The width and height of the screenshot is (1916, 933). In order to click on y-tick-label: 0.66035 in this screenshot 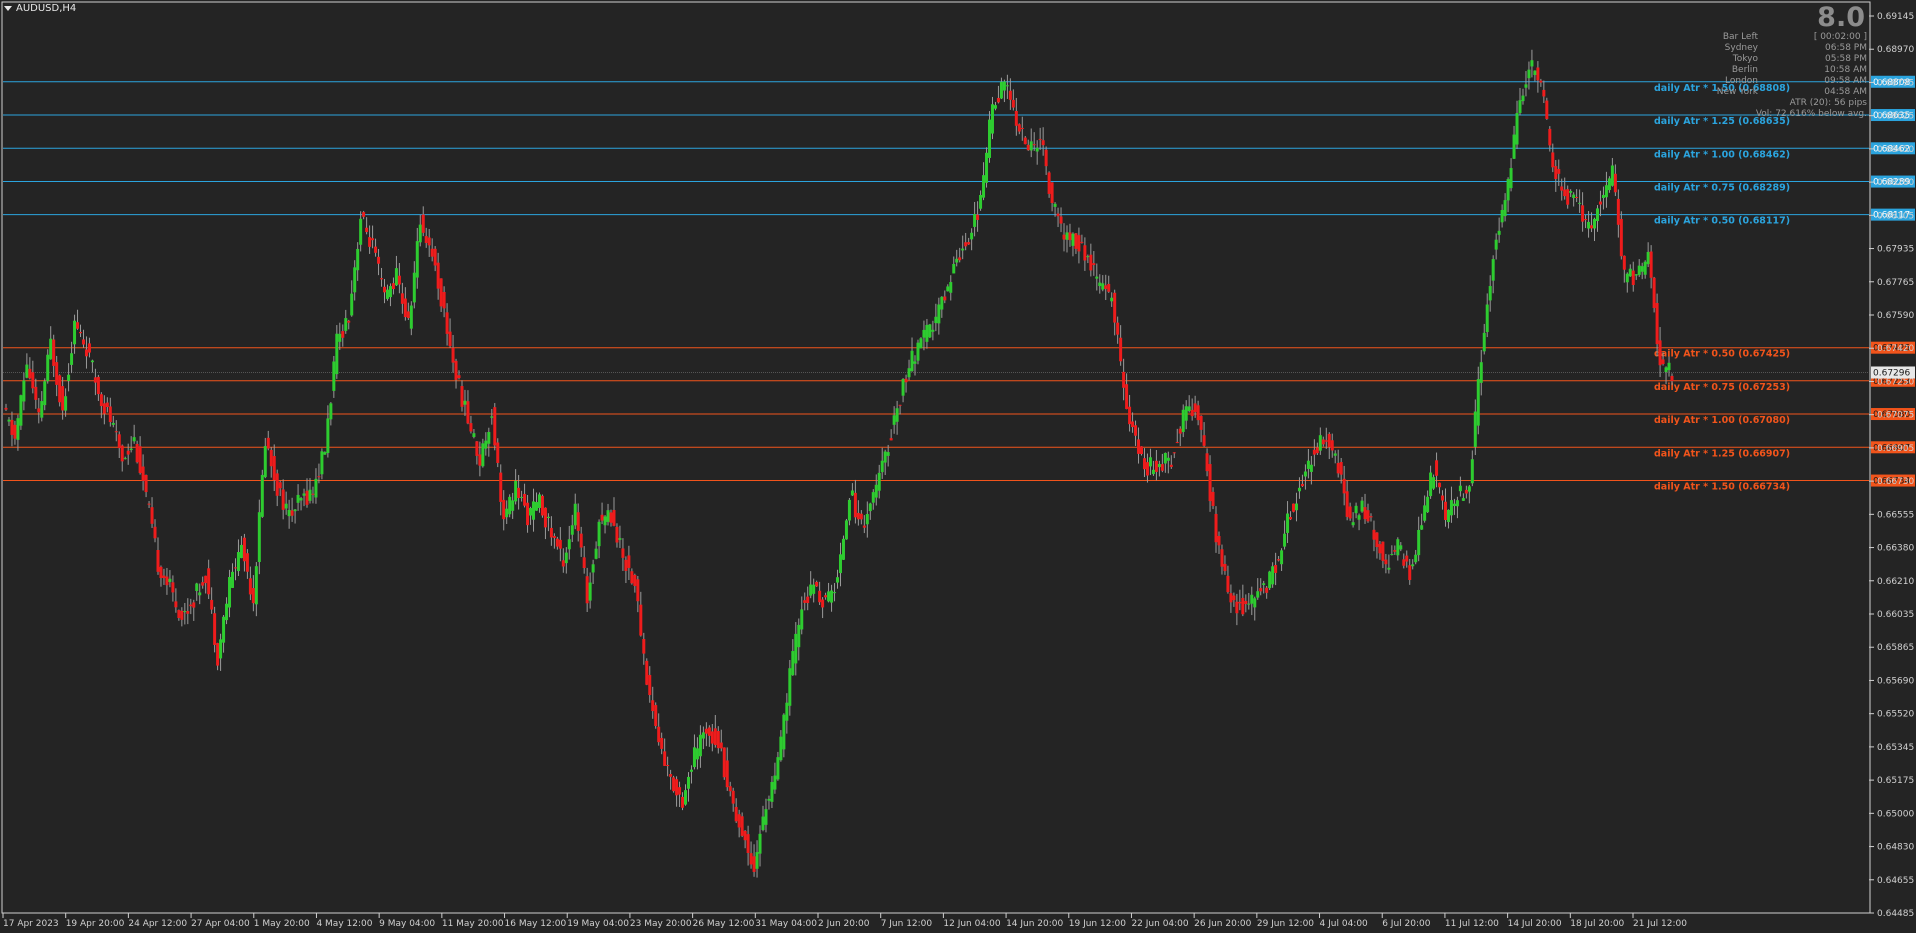, I will do `click(1895, 615)`.